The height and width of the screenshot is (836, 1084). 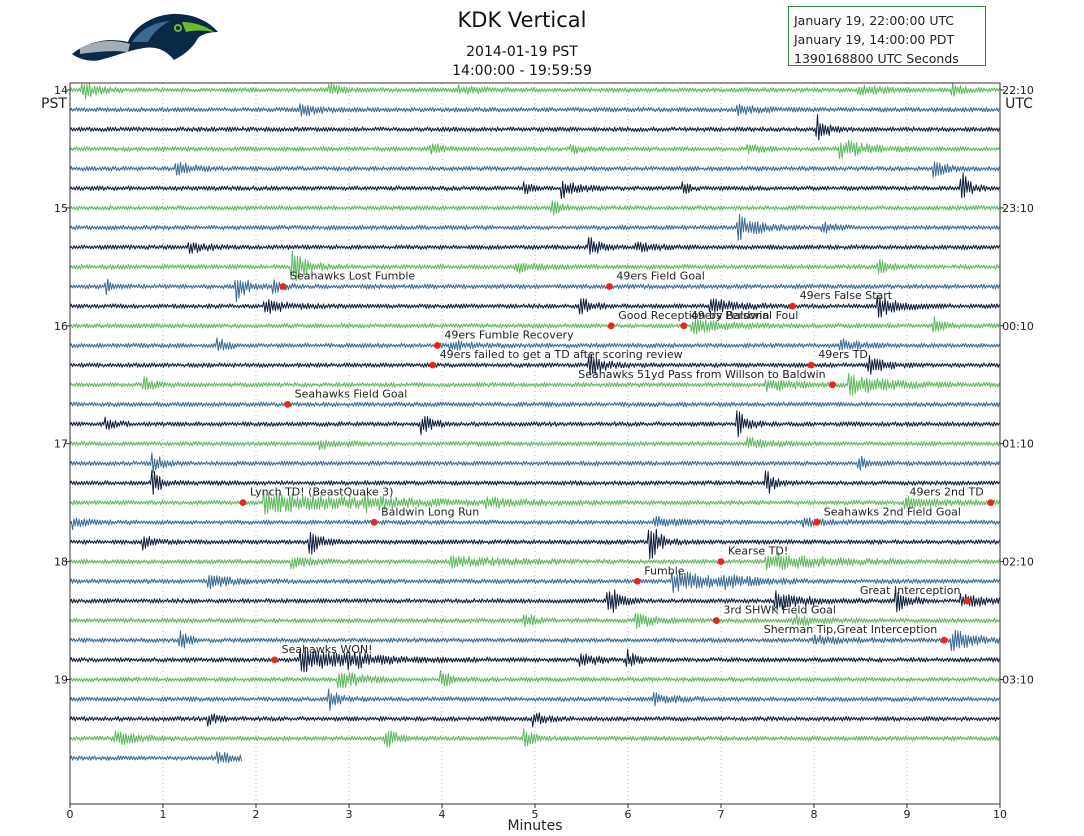 I want to click on event-label-3: Good Reception by Baldwin, so click(x=693, y=315).